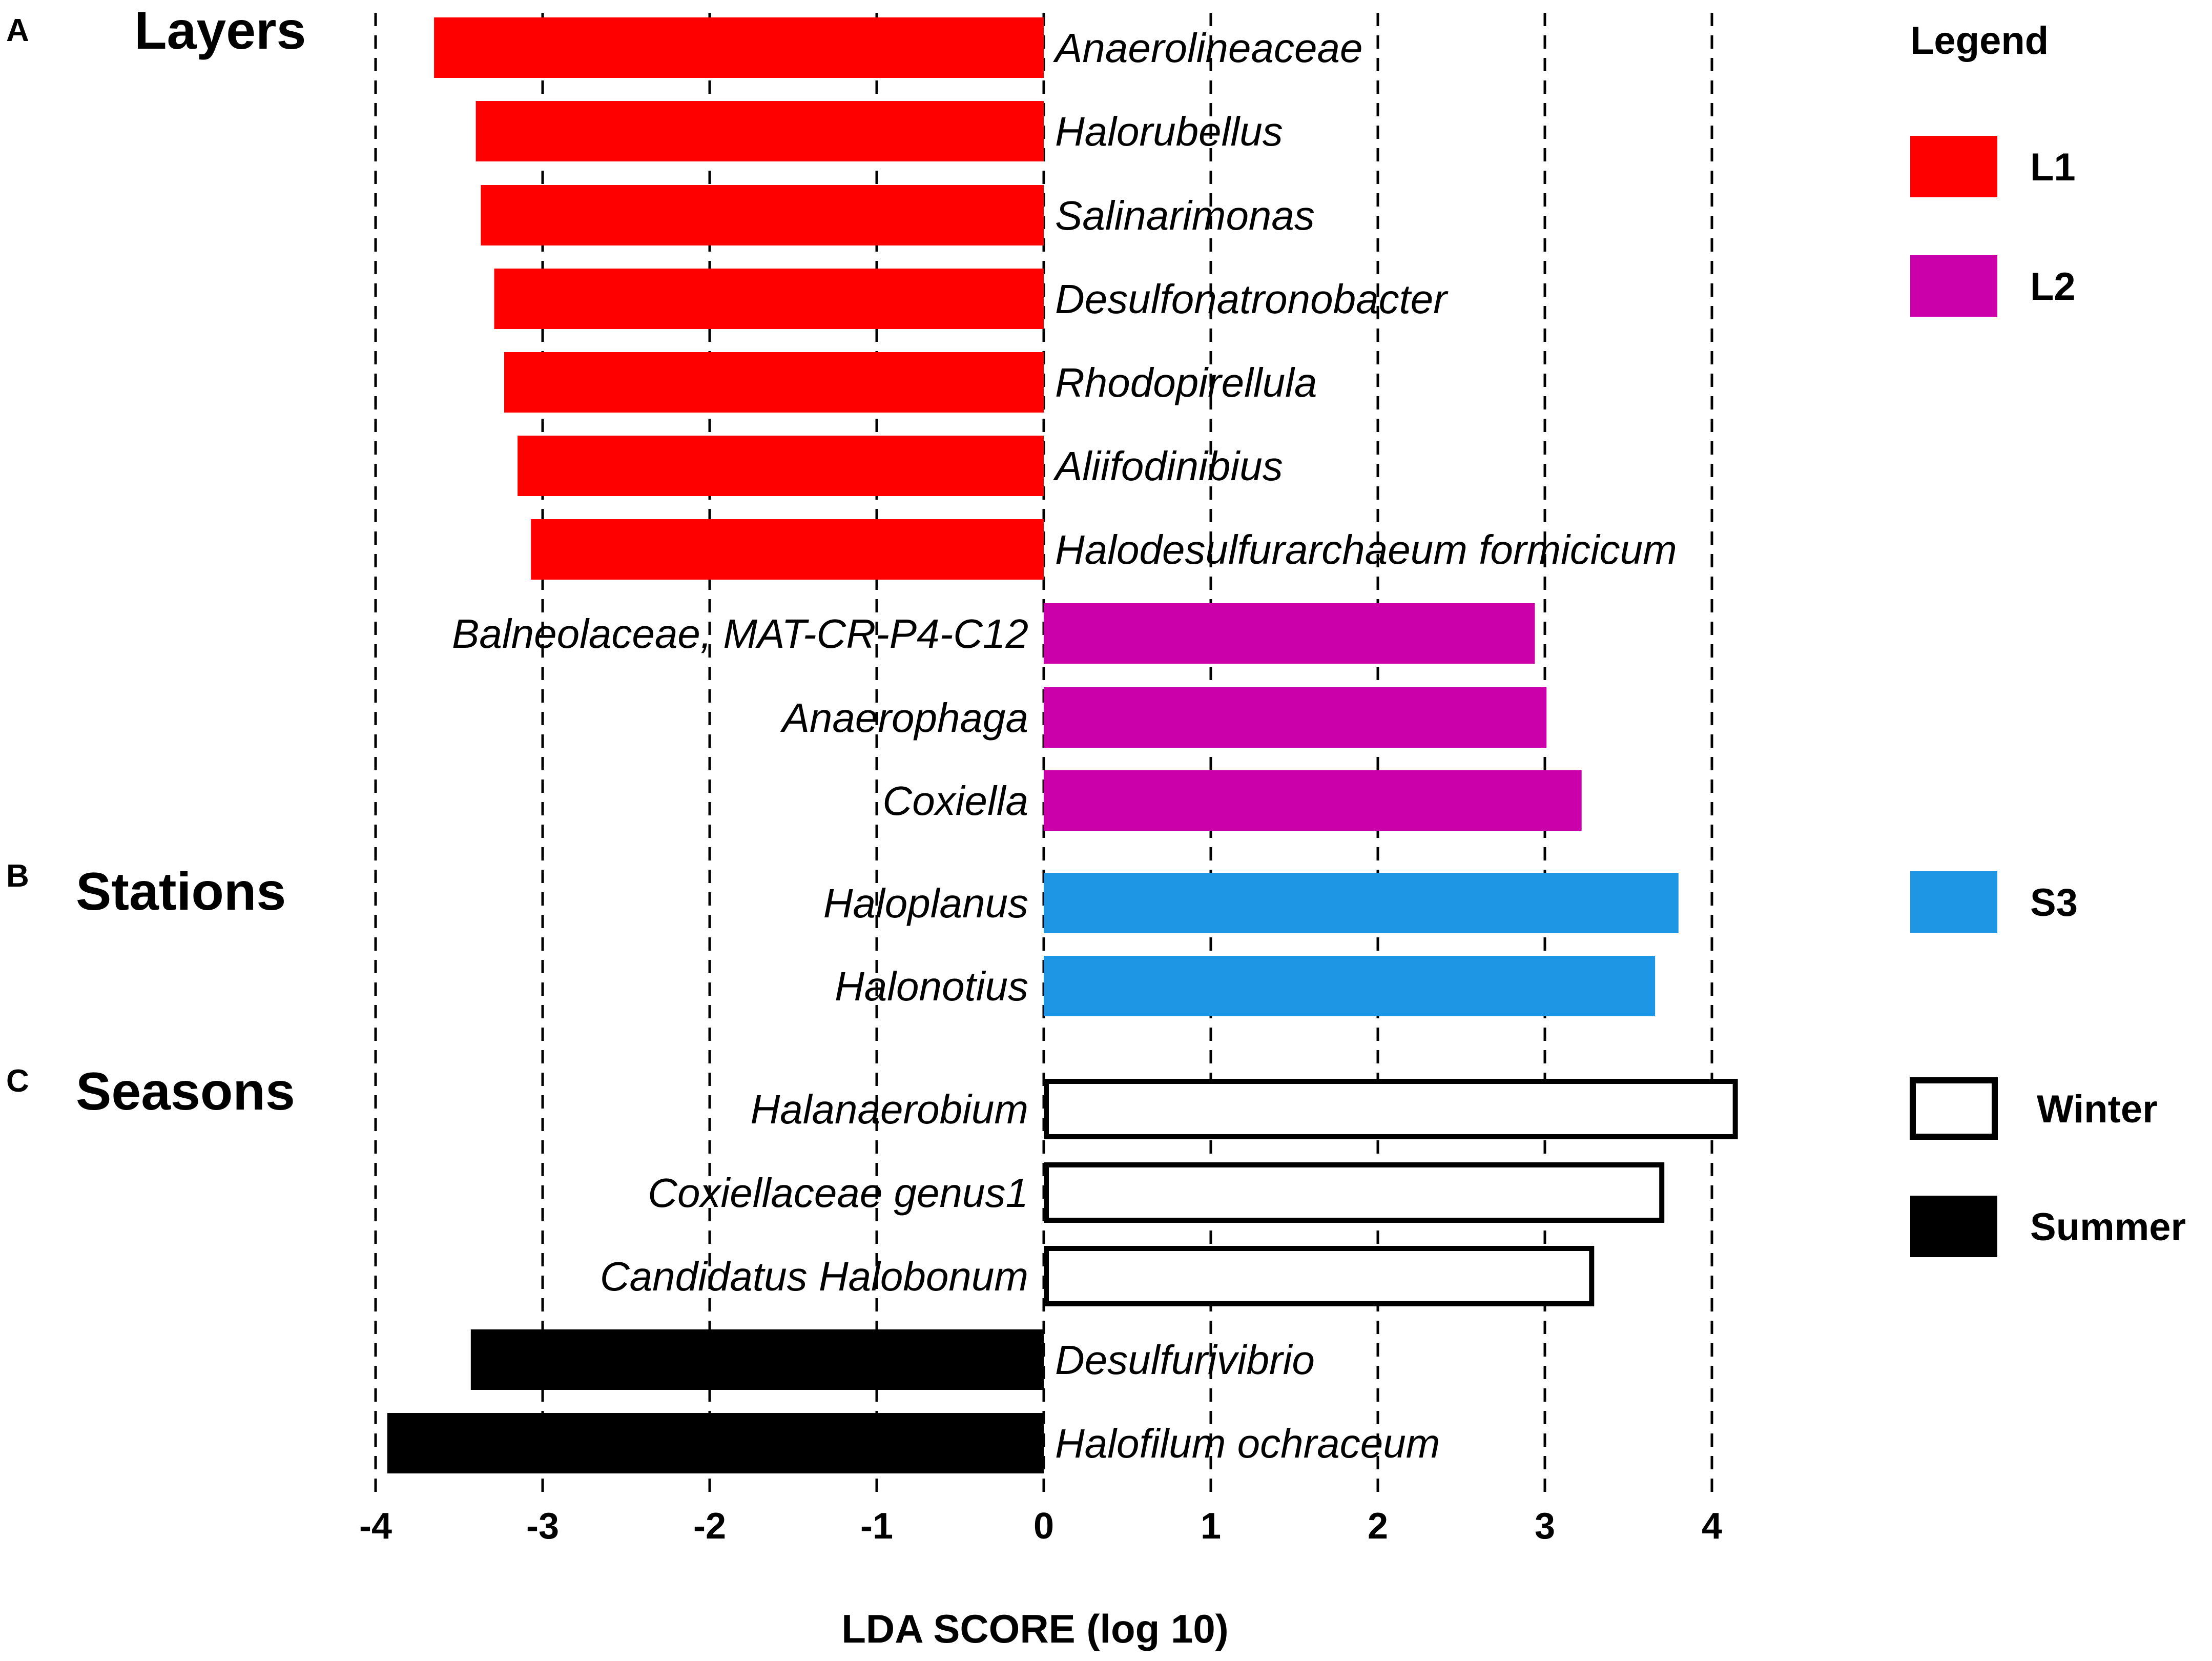  What do you see at coordinates (185, 1091) in the screenshot?
I see `section-title: Seasons` at bounding box center [185, 1091].